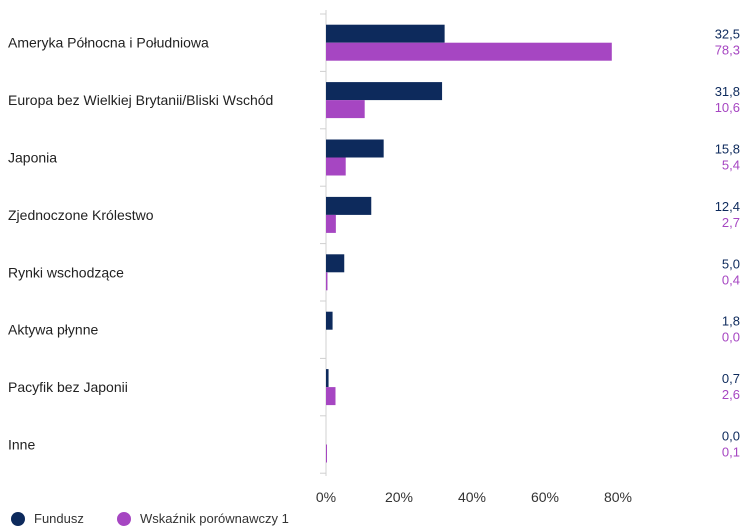 Image resolution: width=744 pixels, height=530 pixels. What do you see at coordinates (32, 158) in the screenshot?
I see `category-label: Japonia` at bounding box center [32, 158].